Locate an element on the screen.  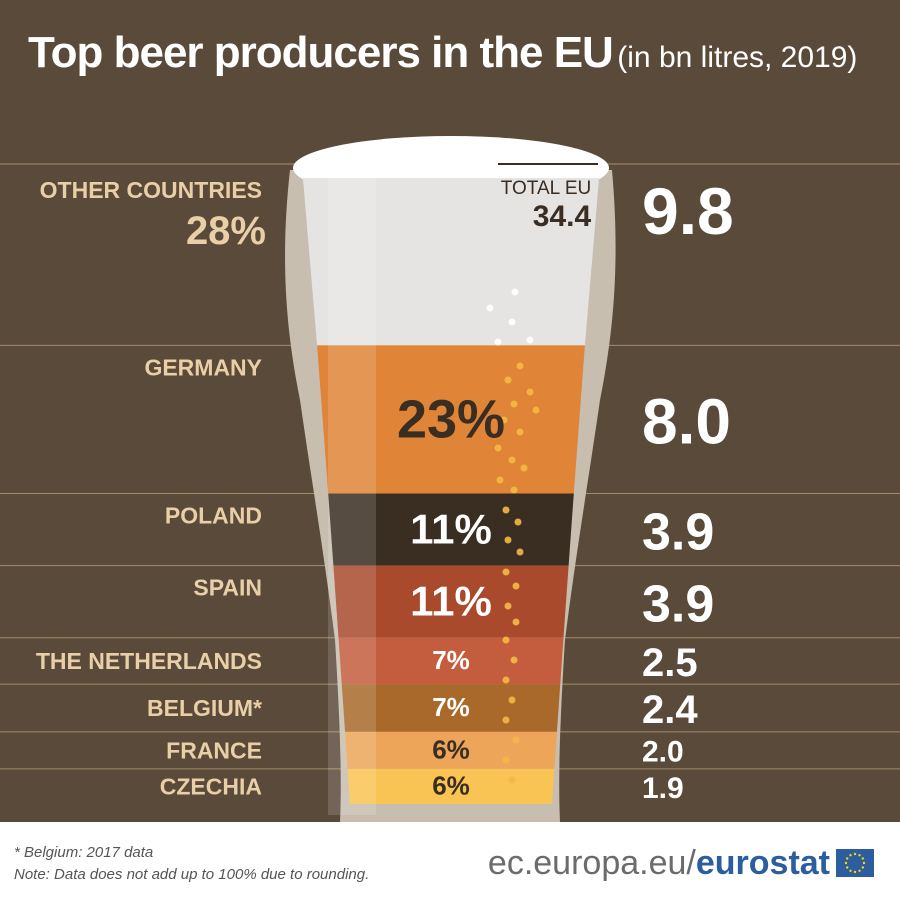
value-label: 2.4 is located at coordinates (670, 710).